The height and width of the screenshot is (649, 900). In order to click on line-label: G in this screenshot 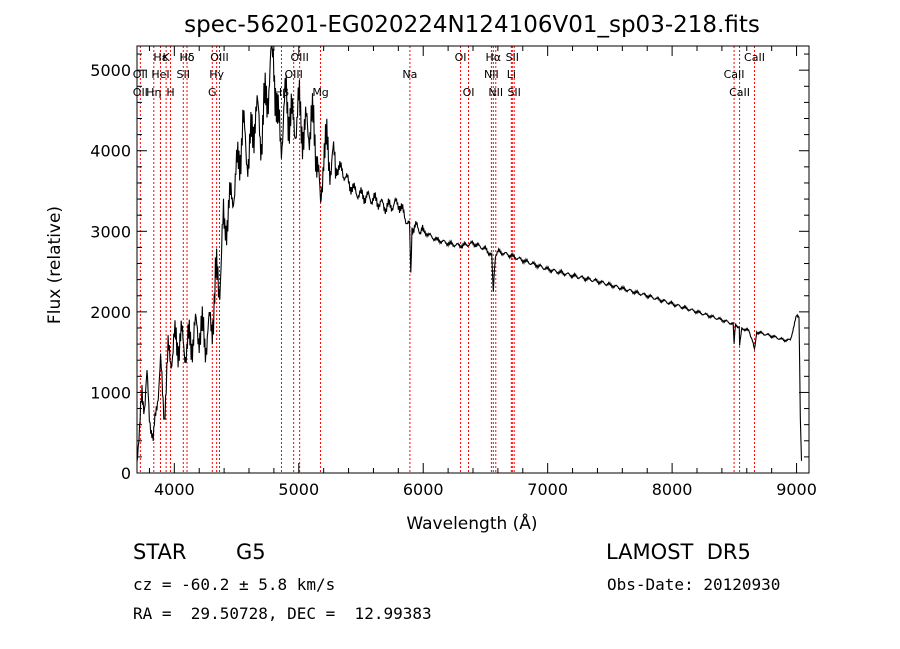, I will do `click(212, 92)`.